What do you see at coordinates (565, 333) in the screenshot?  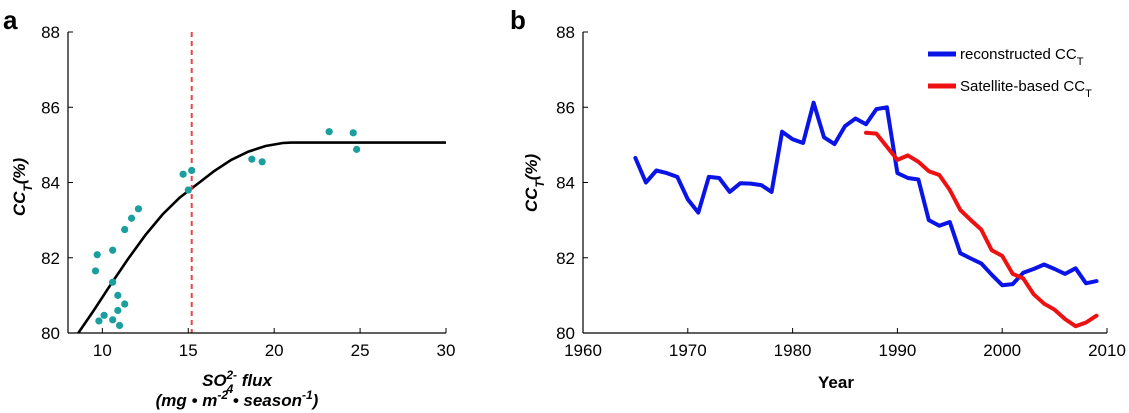 I see `panel-b-ytick-label: 80` at bounding box center [565, 333].